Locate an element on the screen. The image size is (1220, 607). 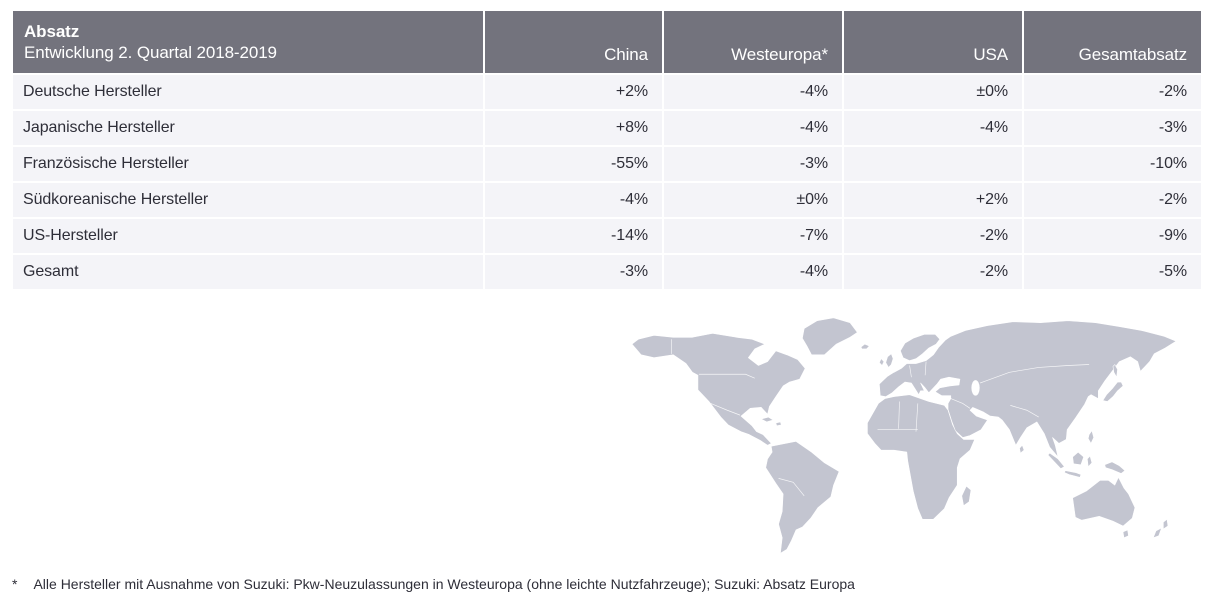
table-title: Absatz is located at coordinates (52, 31).